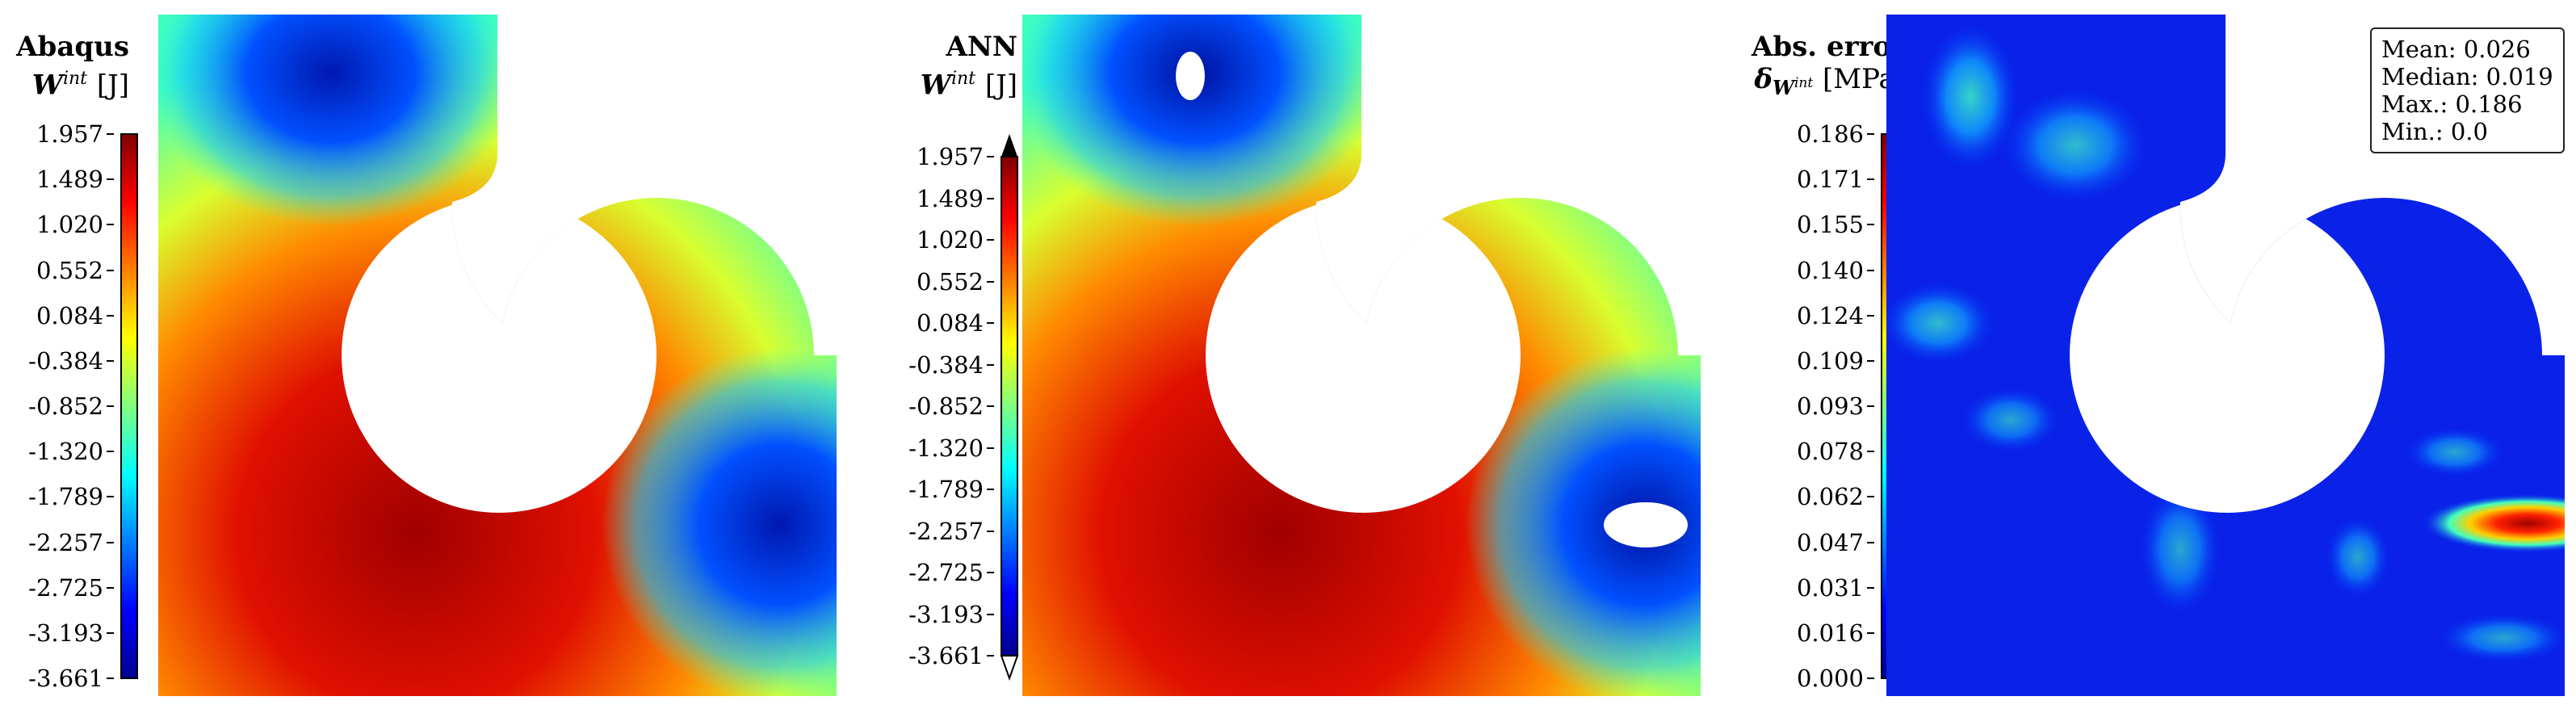  What do you see at coordinates (1830, 497) in the screenshot?
I see `colorbar-tick-label: 0.062` at bounding box center [1830, 497].